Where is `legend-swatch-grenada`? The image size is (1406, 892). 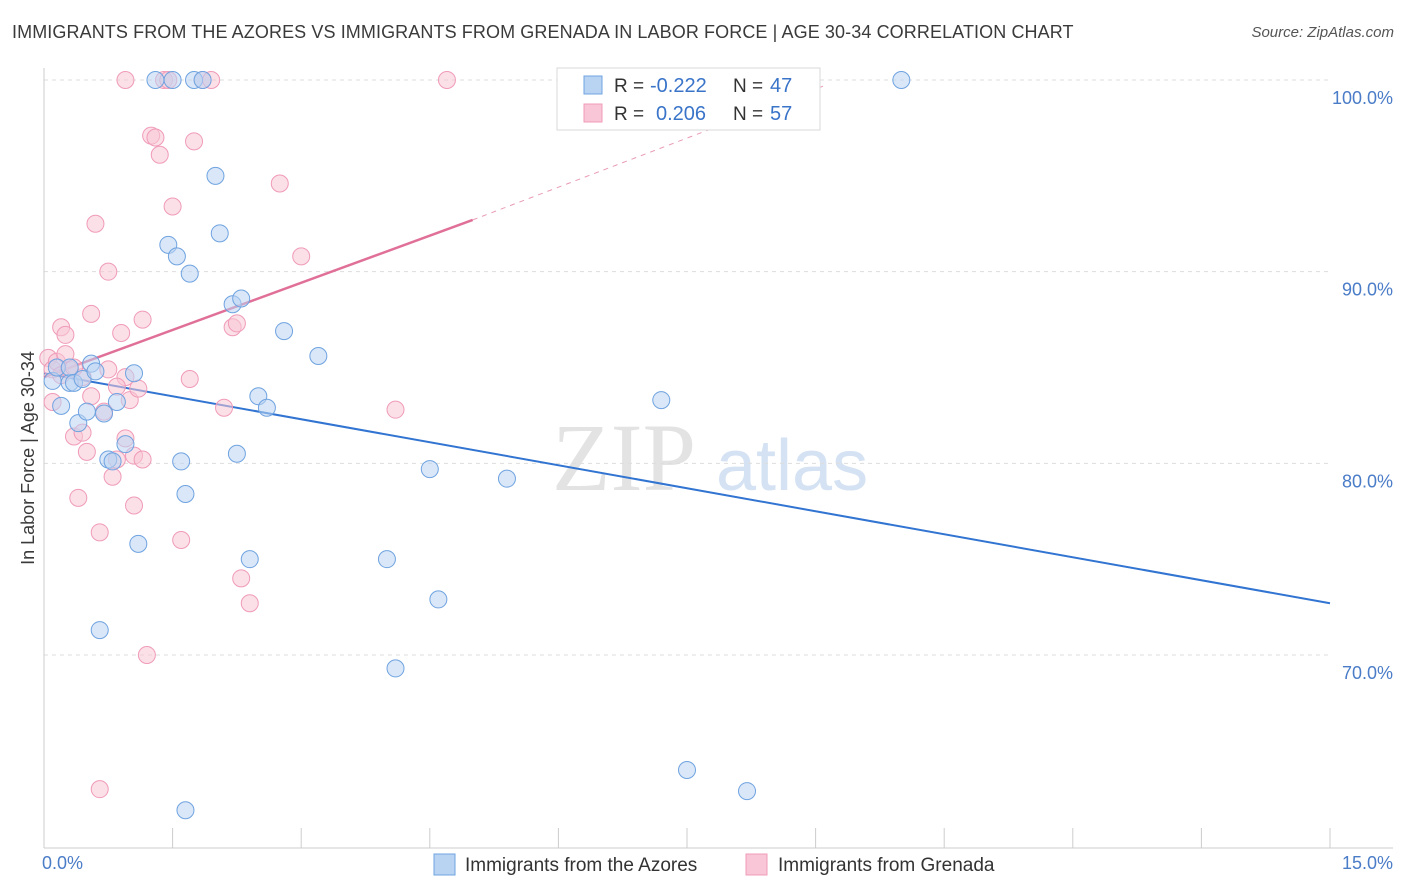
legend-swatch-grenada is located at coordinates (593, 113).